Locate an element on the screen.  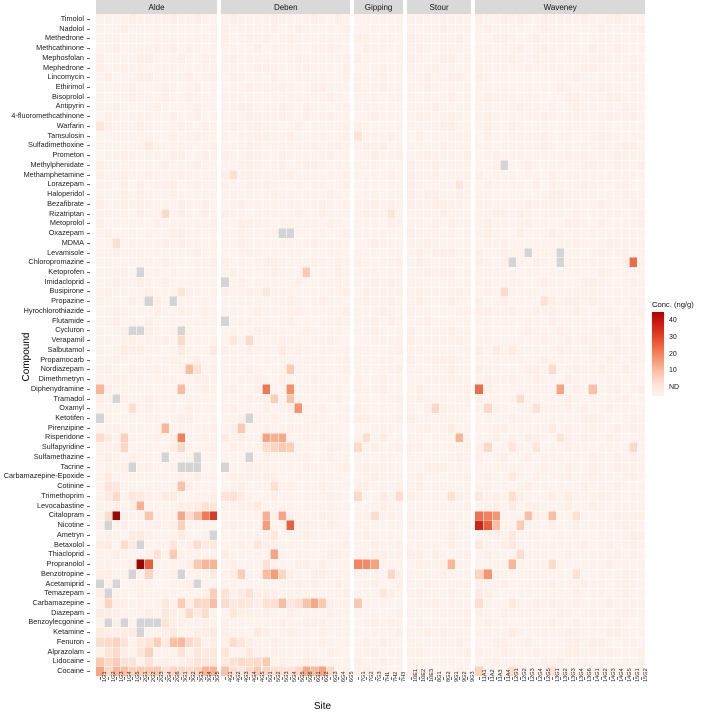
y-axis-tick-salbutamol: Salbutamol is located at coordinates (65, 349).